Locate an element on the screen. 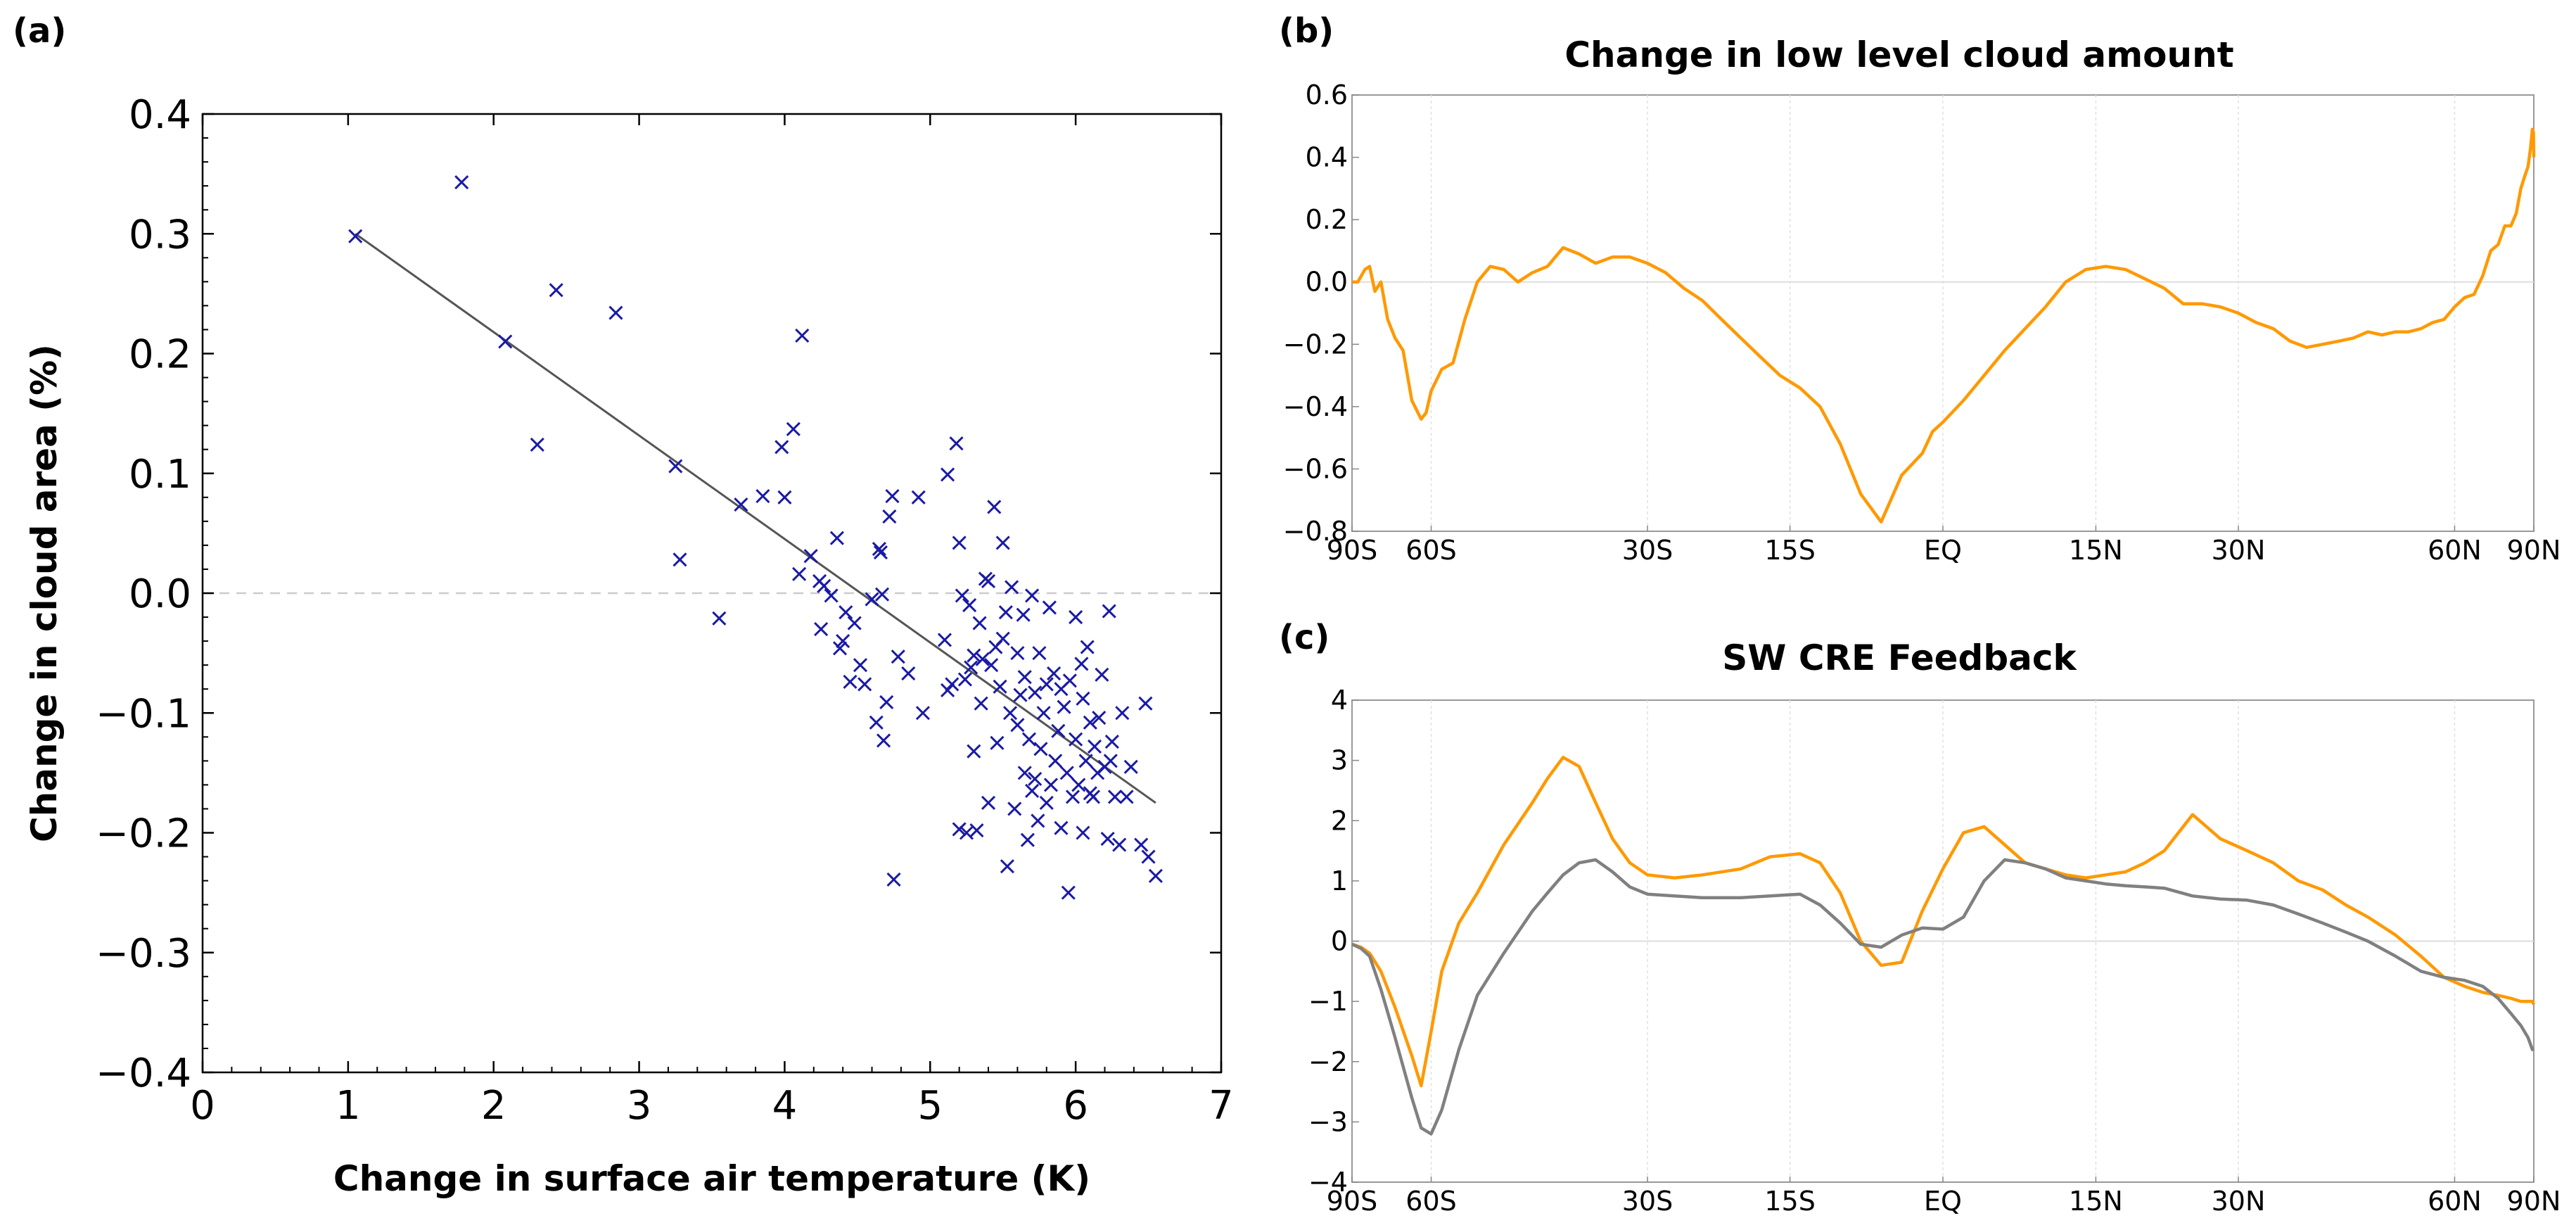 The height and width of the screenshot is (1230, 2576). panel-a-ylabel: Change in cloud area (%) is located at coordinates (44, 593).